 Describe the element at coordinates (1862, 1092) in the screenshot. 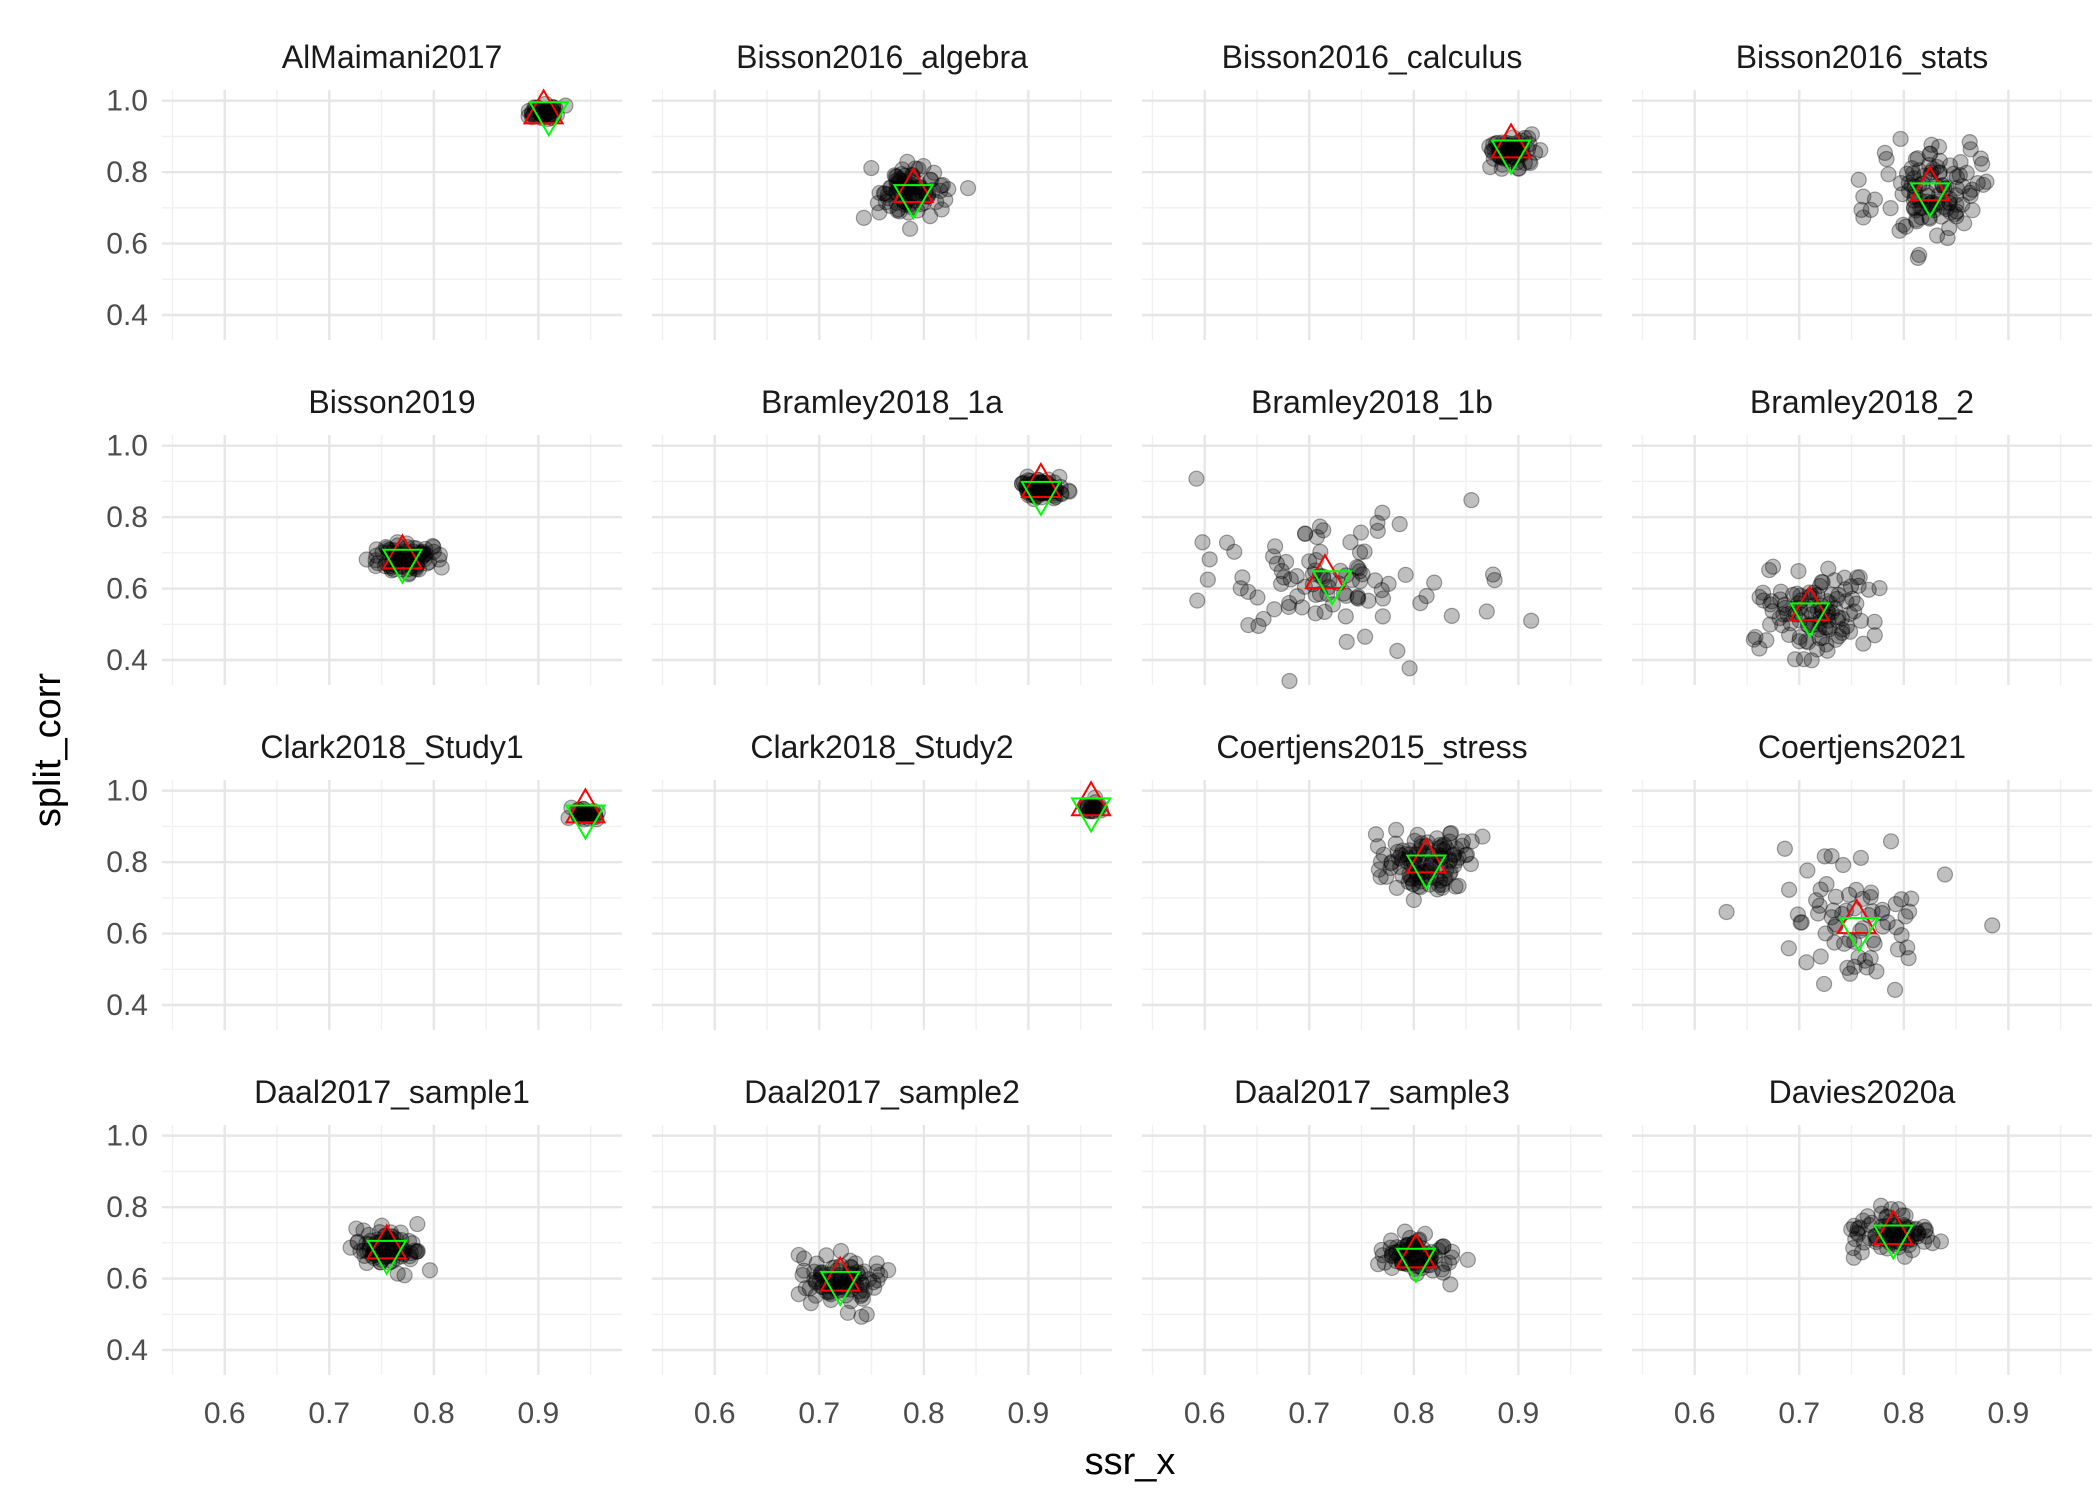

I see `facet-title: Davies2020a` at that location.